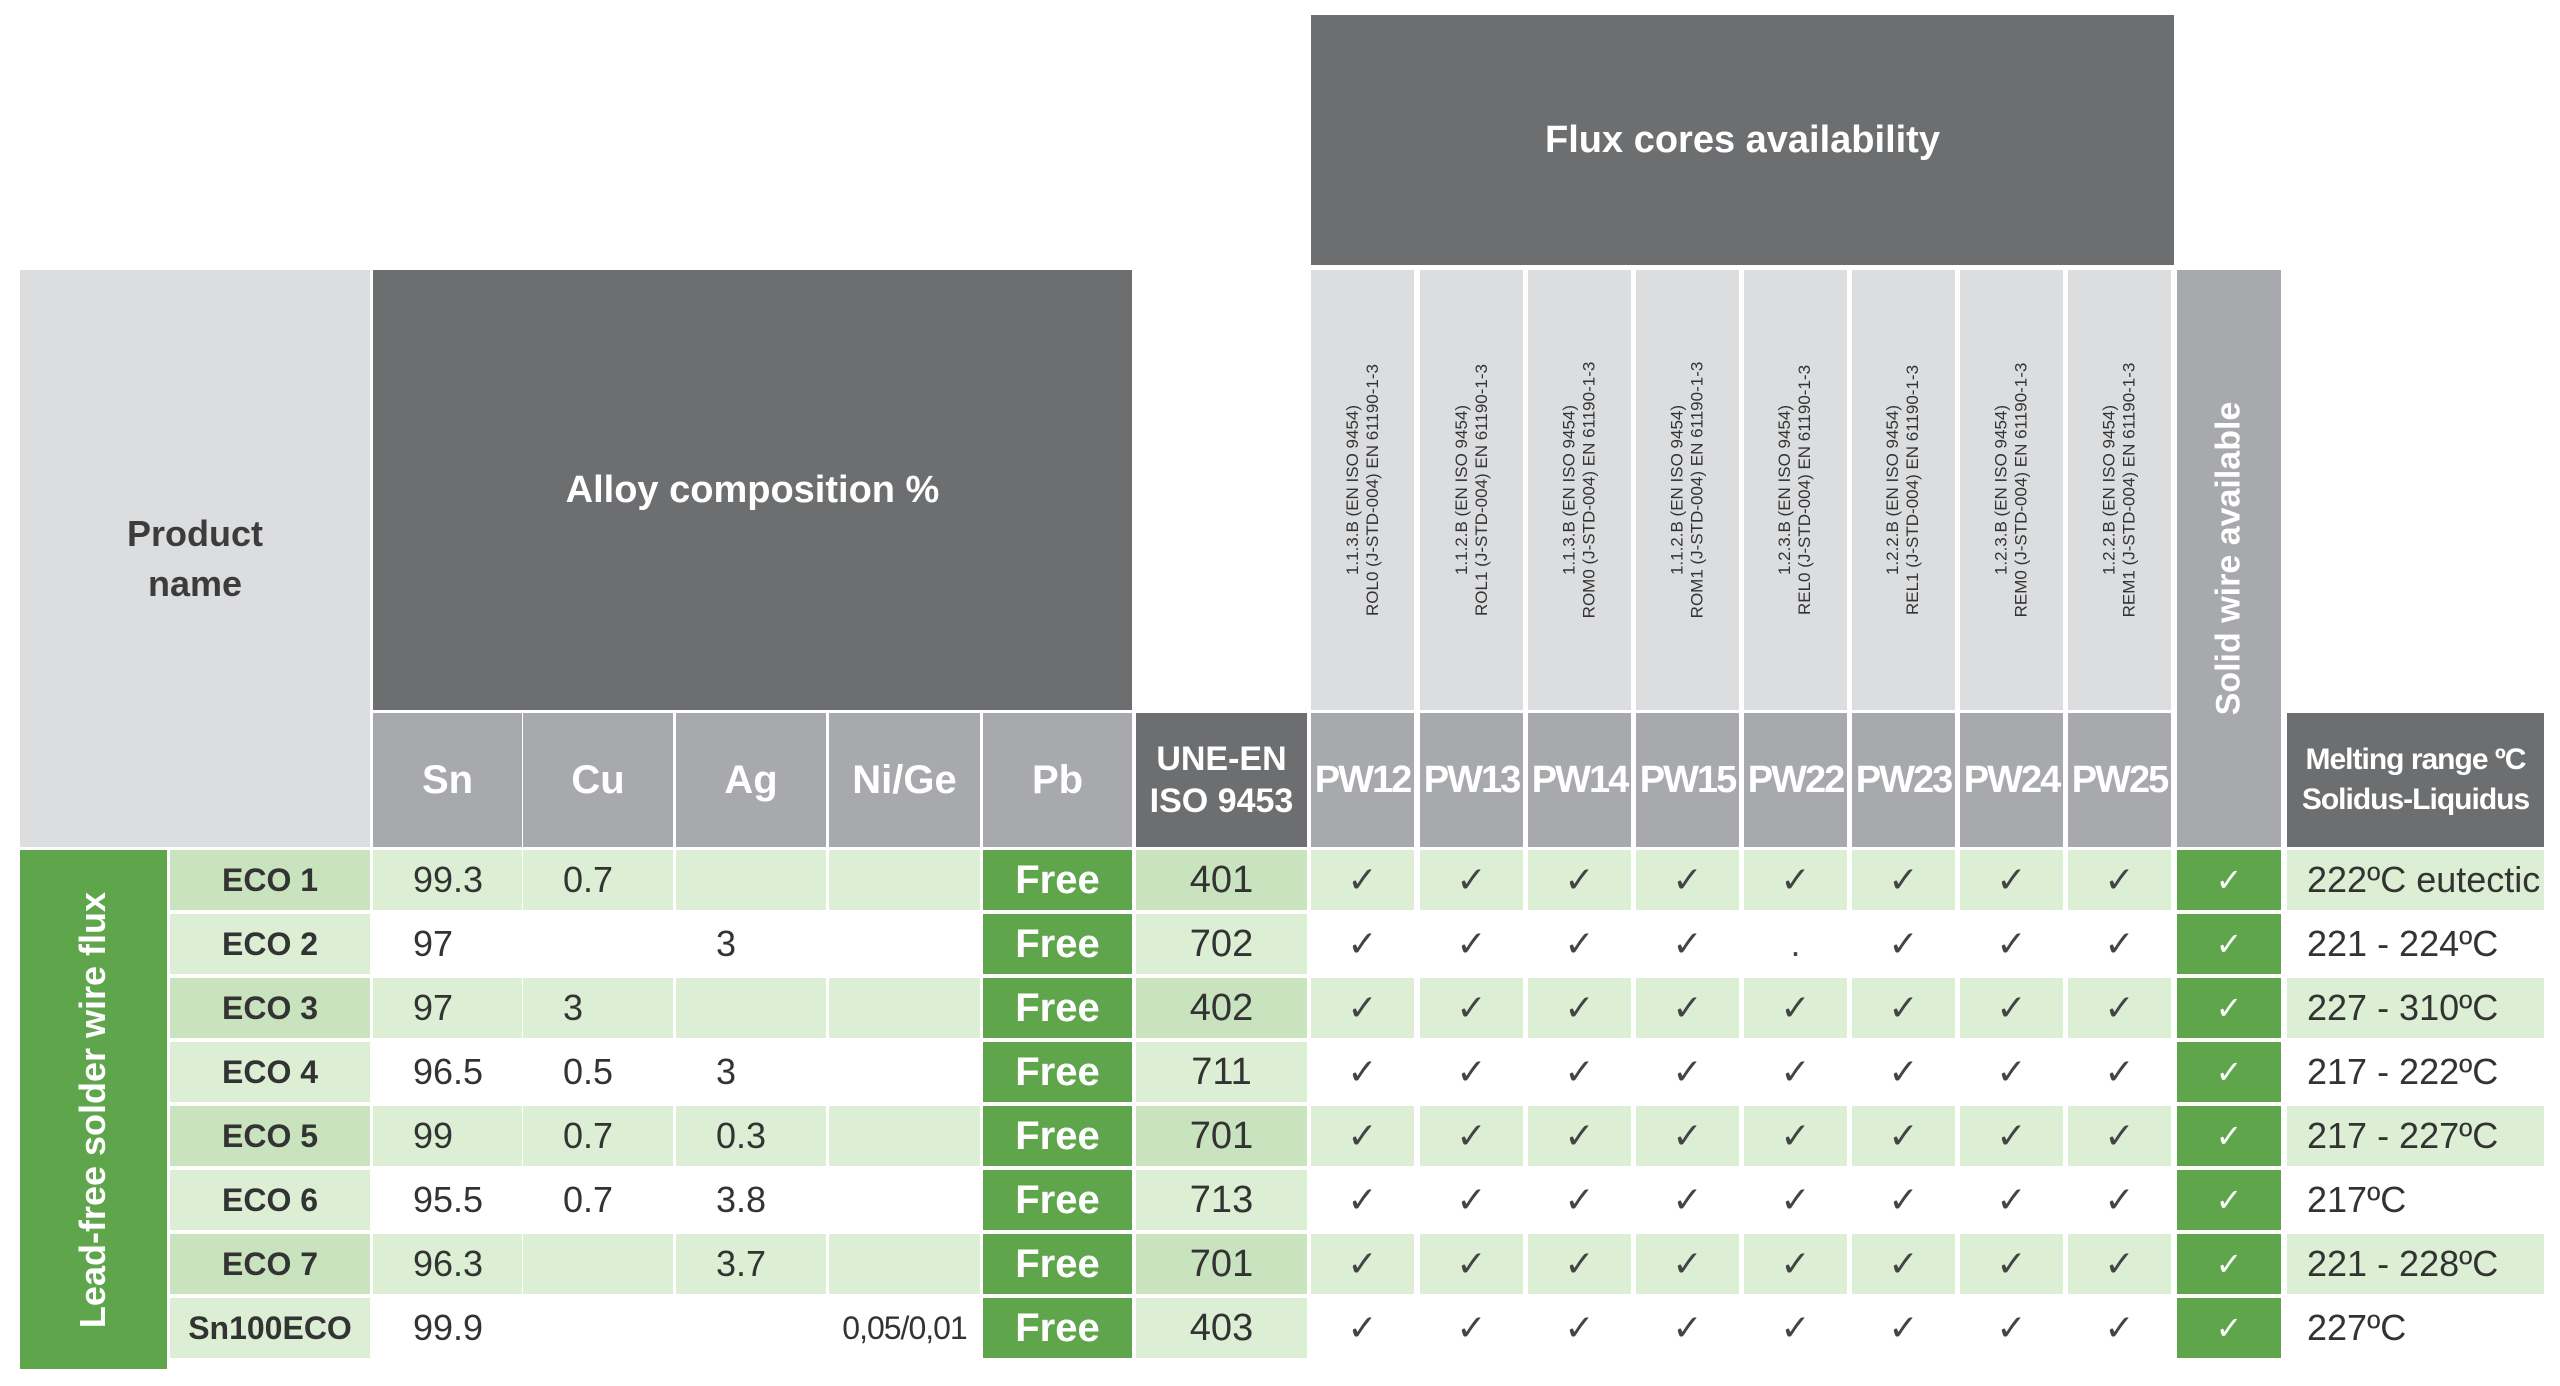 The image size is (2560, 1386). What do you see at coordinates (1796, 779) in the screenshot?
I see `pw-code-label: PW22` at bounding box center [1796, 779].